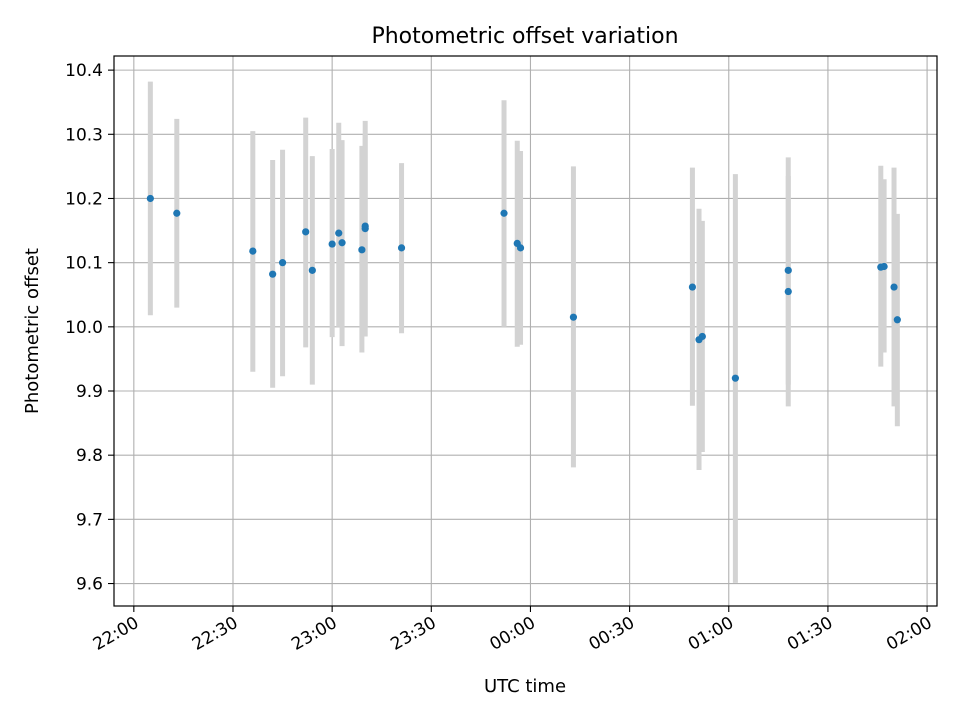 Image resolution: width=960 pixels, height=720 pixels. Describe the element at coordinates (89, 520) in the screenshot. I see `y-tick-label: 9.7` at that location.